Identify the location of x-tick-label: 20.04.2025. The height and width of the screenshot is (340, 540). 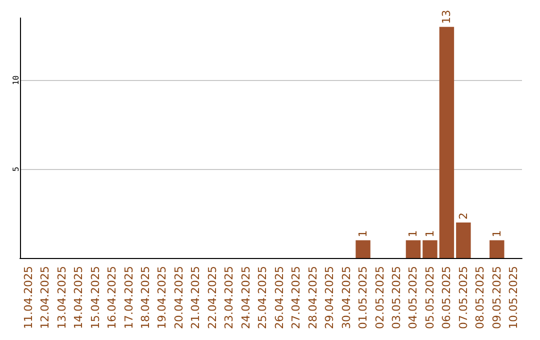
(179, 298).